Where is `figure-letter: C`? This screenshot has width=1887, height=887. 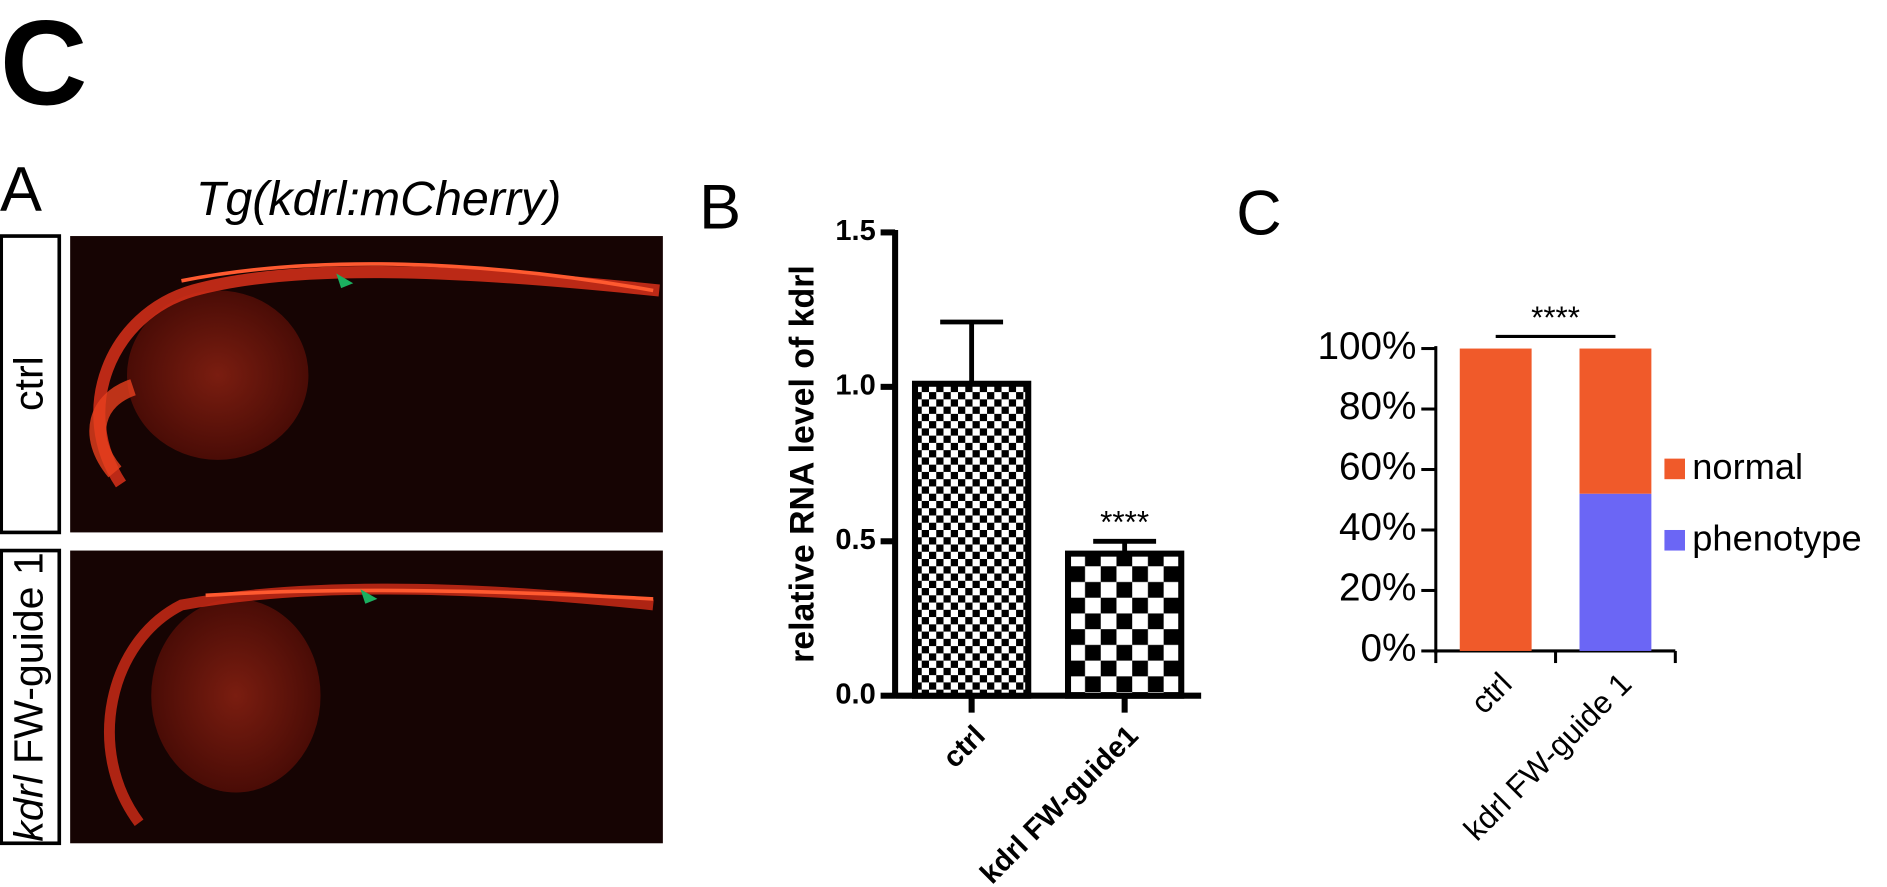
figure-letter: C is located at coordinates (43, 65).